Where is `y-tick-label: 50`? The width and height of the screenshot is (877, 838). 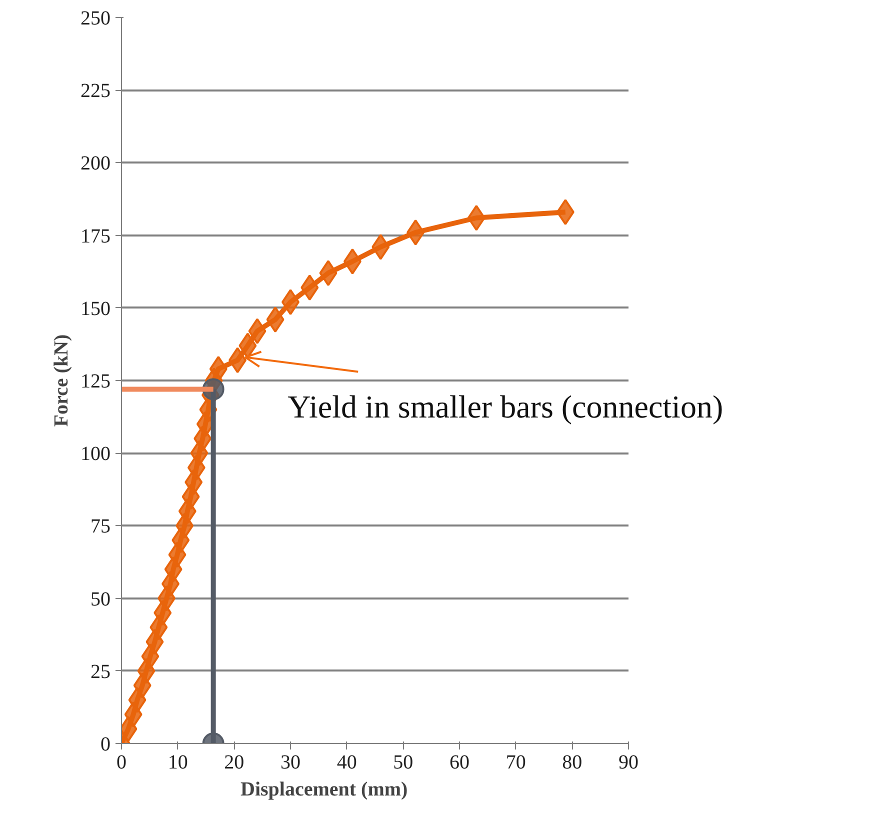
y-tick-label: 50 is located at coordinates (100, 599).